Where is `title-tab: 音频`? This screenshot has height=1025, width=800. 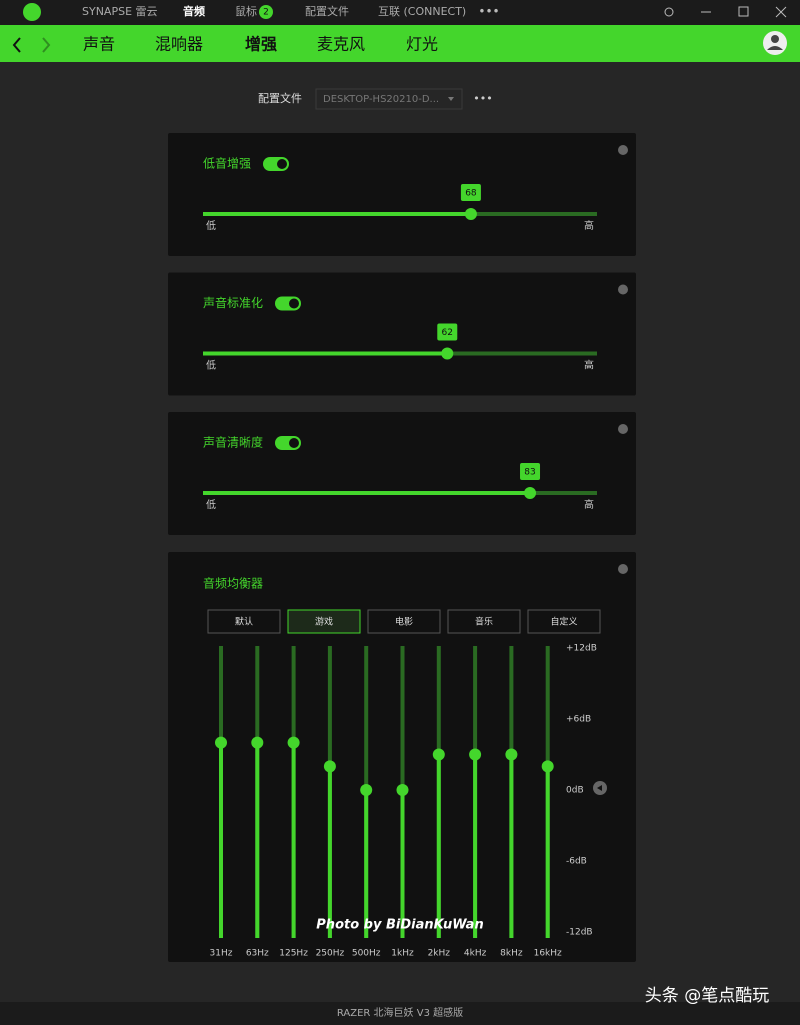 title-tab: 音频 is located at coordinates (194, 11).